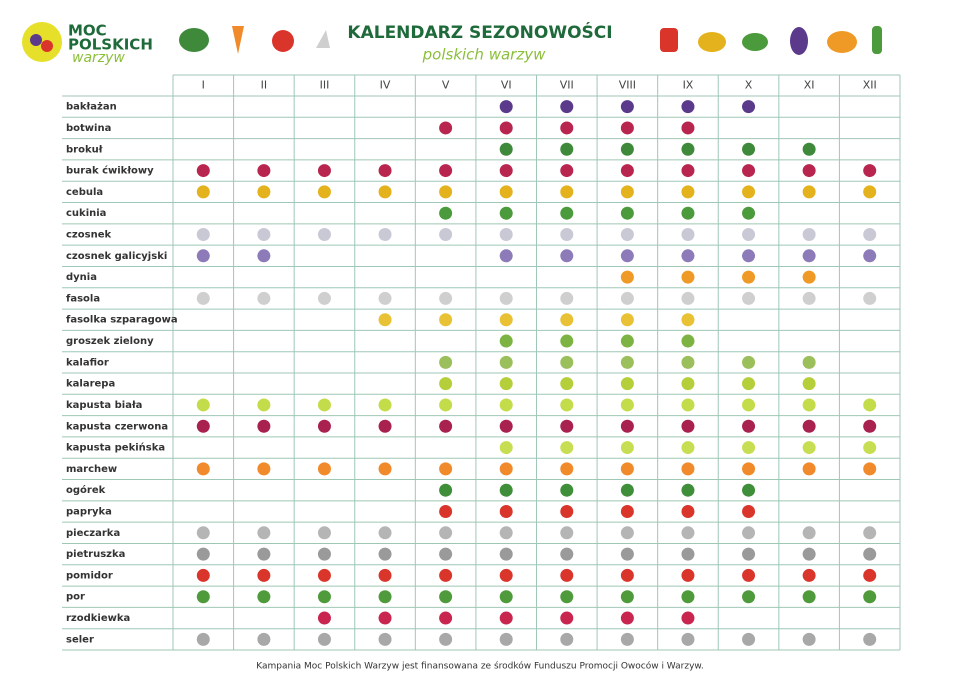  What do you see at coordinates (75, 597) in the screenshot?
I see `row-label: por` at bounding box center [75, 597].